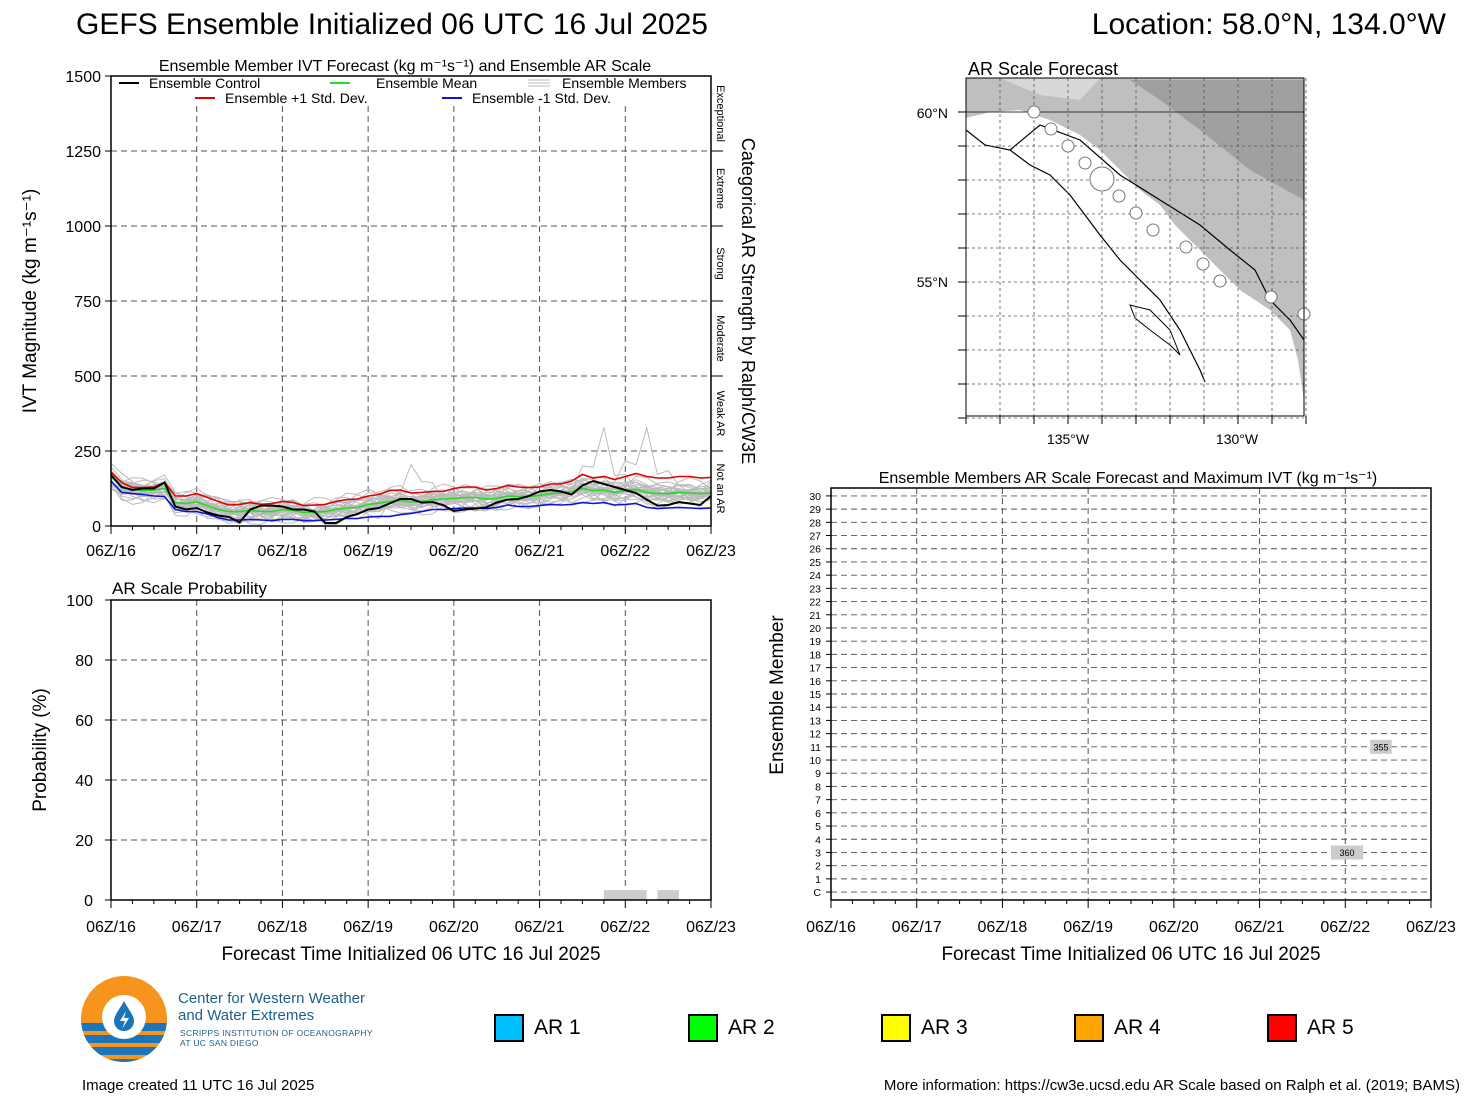  Describe the element at coordinates (1137, 1027) in the screenshot. I see `legend-ar4-label: AR 4` at that location.